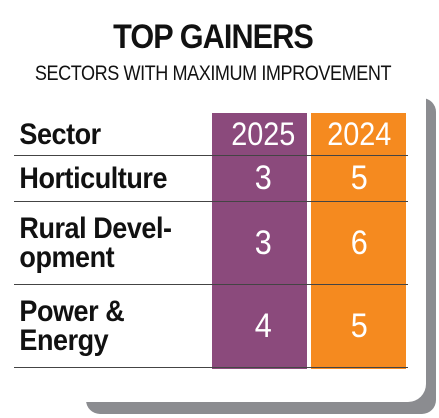 The image size is (439, 418). Describe the element at coordinates (213, 37) in the screenshot. I see `chart-title: TOP GAINERS` at that location.